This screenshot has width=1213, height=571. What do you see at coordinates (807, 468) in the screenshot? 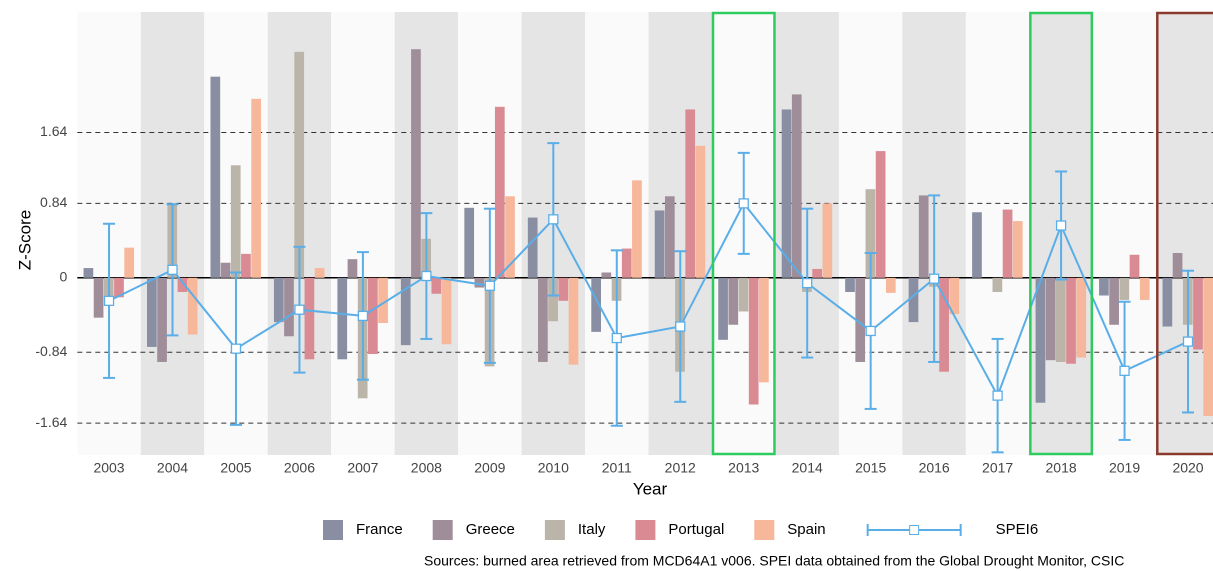
I see `x-tick-label: 2014` at bounding box center [807, 468].